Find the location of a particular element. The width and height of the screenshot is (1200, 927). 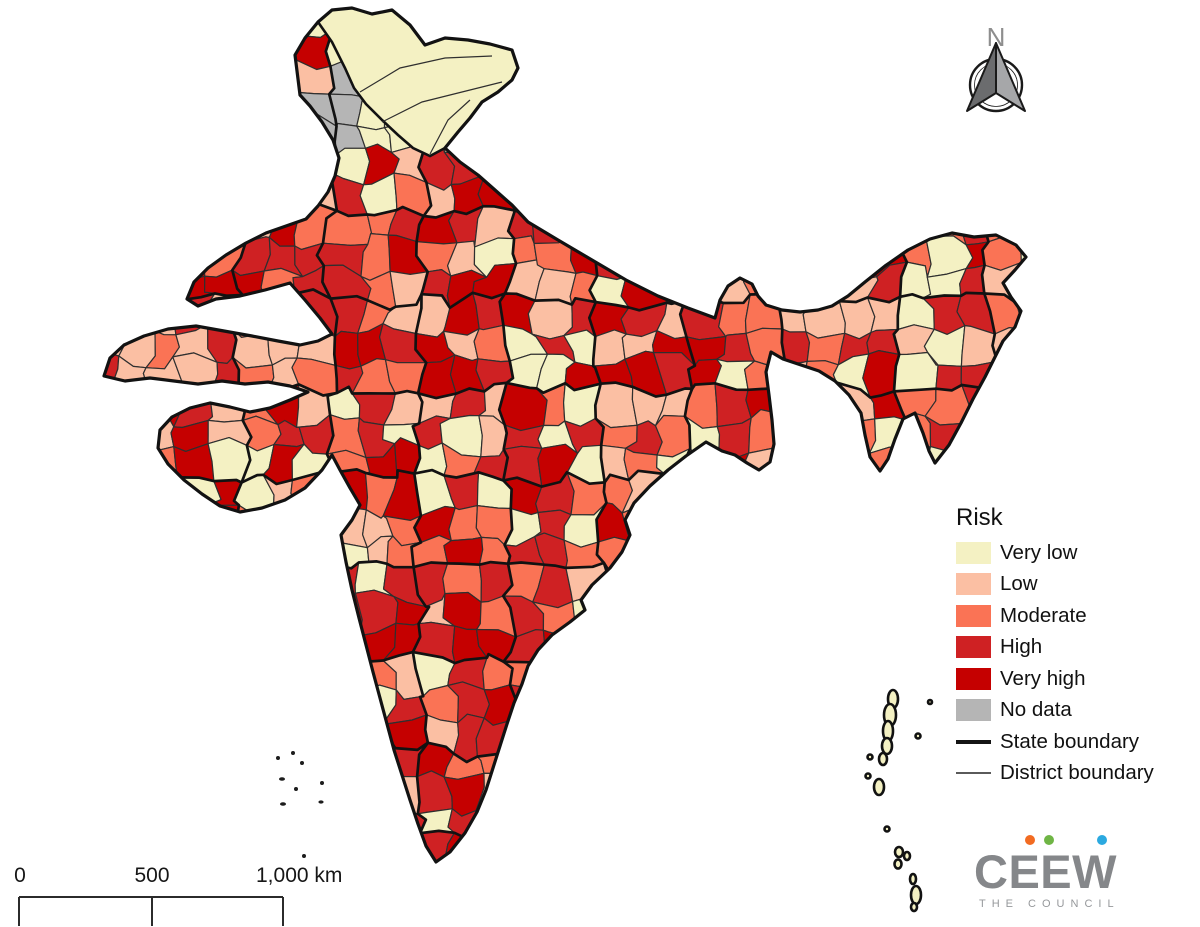

legend-item-very-low: Very low is located at coordinates (1055, 552).